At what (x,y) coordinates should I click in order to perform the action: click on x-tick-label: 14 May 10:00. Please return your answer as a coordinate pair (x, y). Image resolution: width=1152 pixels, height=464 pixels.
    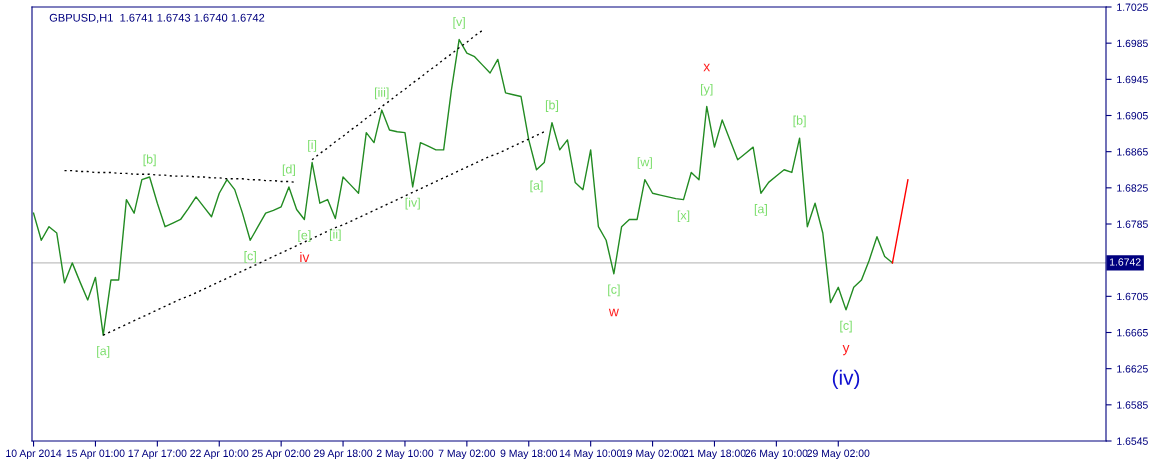
    Looking at the image, I should click on (590, 454).